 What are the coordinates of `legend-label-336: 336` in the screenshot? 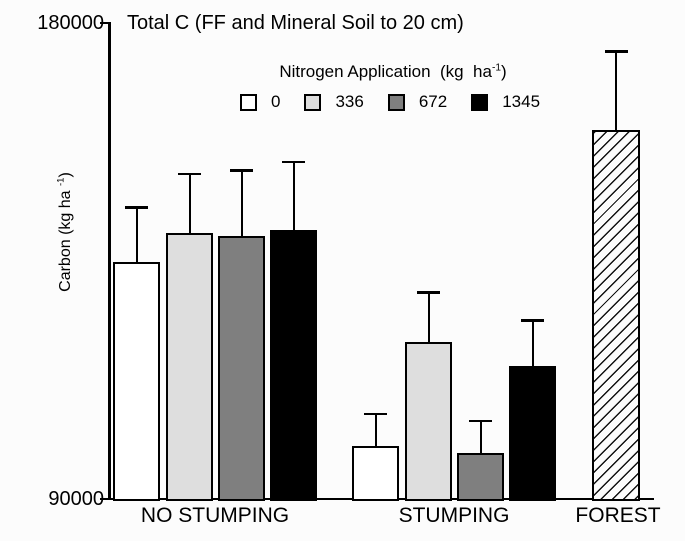 It's located at (349, 101).